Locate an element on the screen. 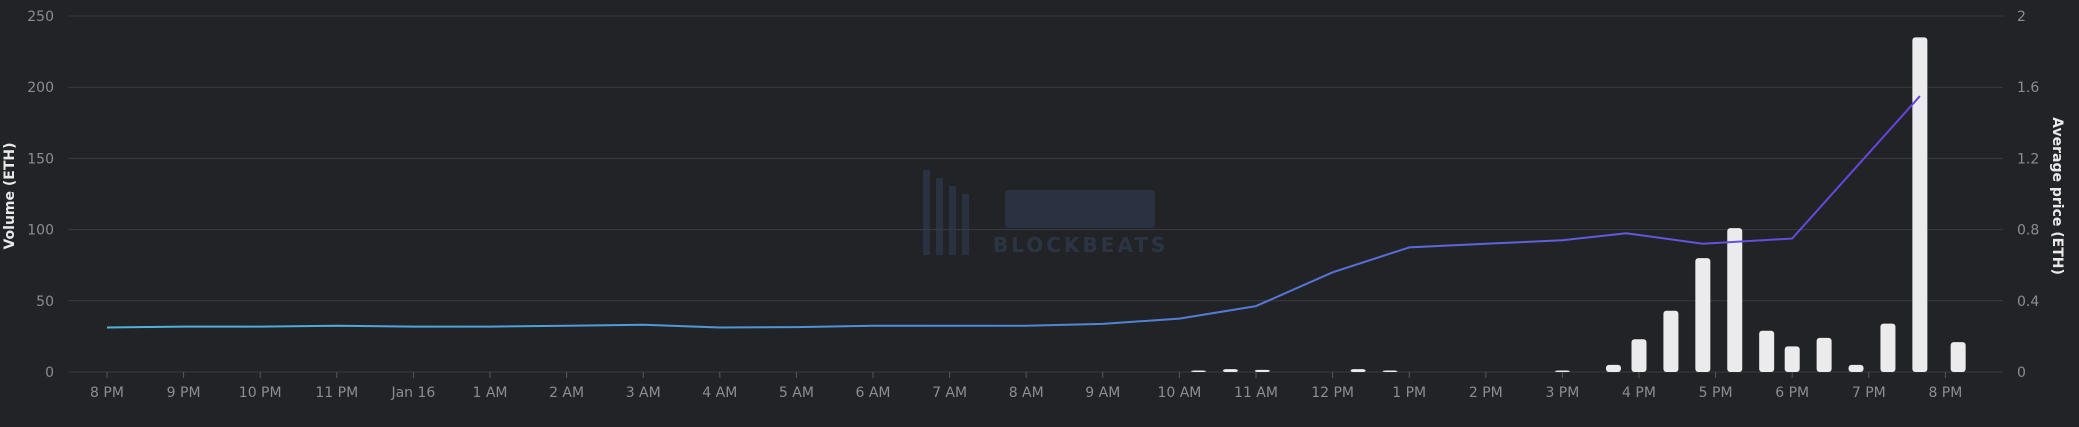  left-tick-label: 50 is located at coordinates (45, 302).